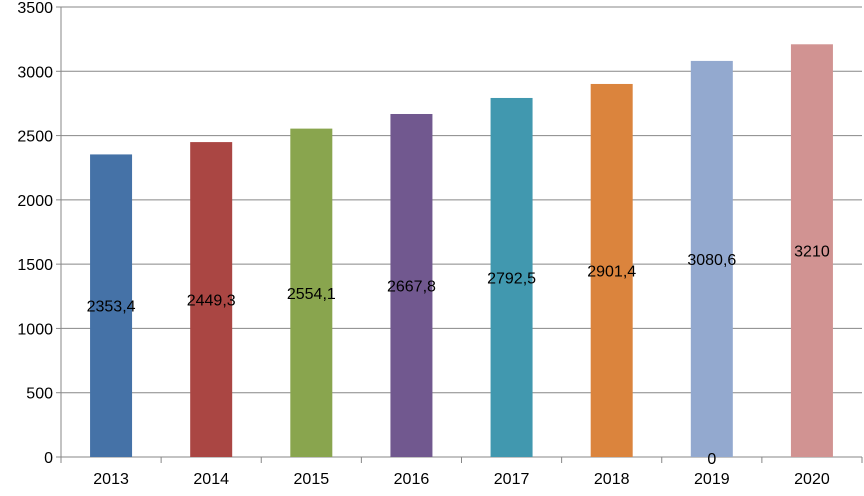 The width and height of the screenshot is (864, 496). I want to click on y-axis: 0 500 1000 1500 2000 2500 3000 3500, so click(39, 233).